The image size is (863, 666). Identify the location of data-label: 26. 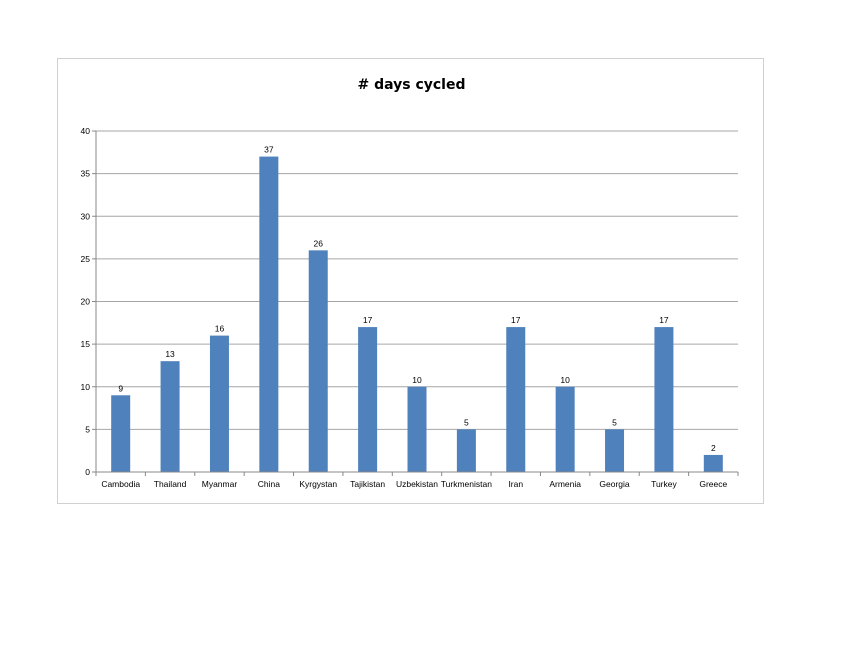
(318, 243).